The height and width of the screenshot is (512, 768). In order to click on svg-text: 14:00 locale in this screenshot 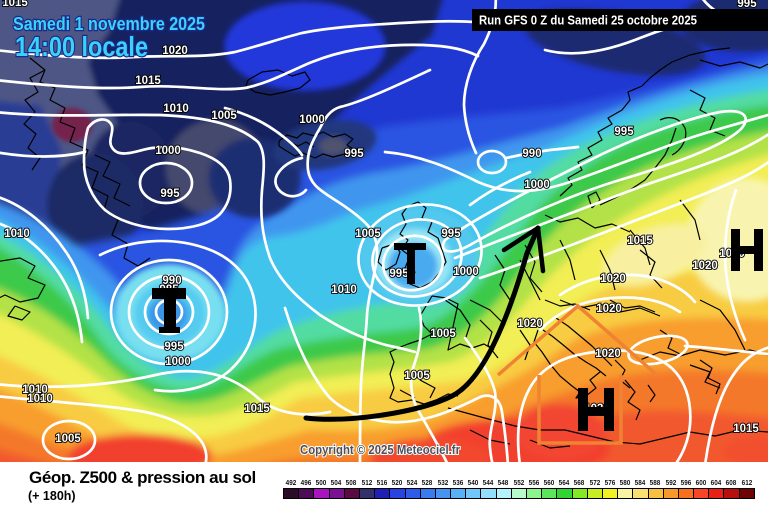, I will do `click(81, 46)`.